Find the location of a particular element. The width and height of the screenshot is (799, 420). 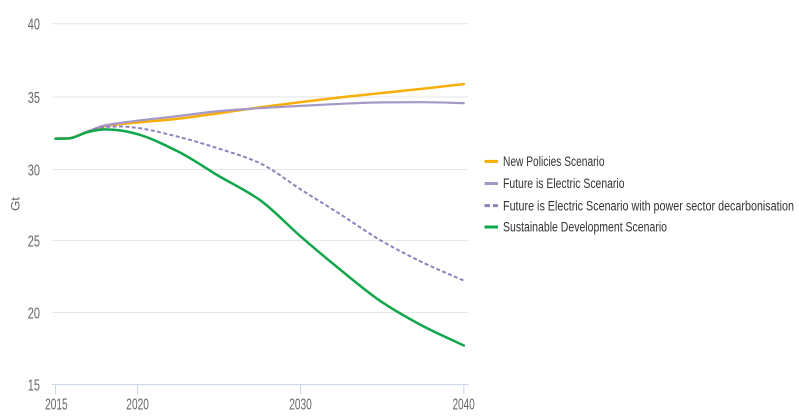

svg-text: 2020 is located at coordinates (137, 404).